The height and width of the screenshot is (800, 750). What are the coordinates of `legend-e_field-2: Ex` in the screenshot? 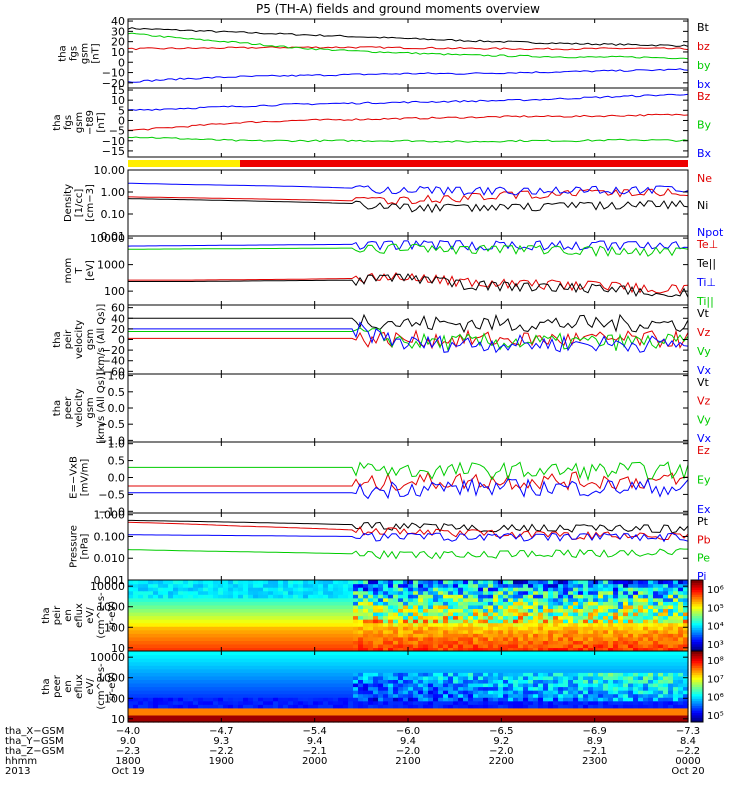 It's located at (704, 509).